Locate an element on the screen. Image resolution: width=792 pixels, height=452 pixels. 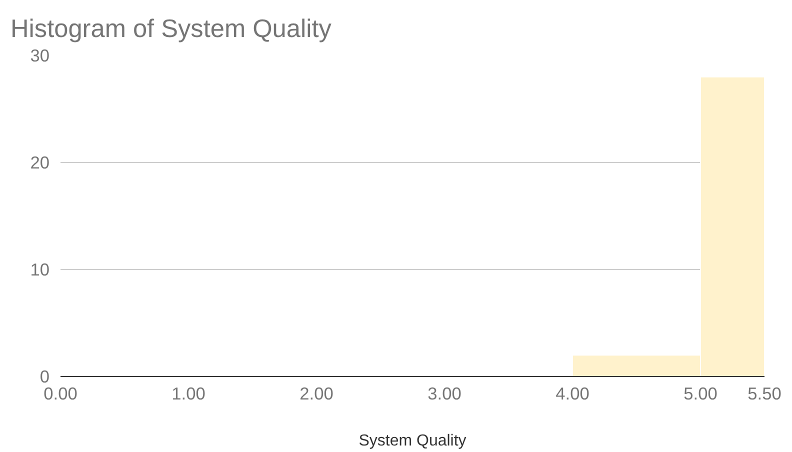
x-tick-label: 0.00 is located at coordinates (61, 394).